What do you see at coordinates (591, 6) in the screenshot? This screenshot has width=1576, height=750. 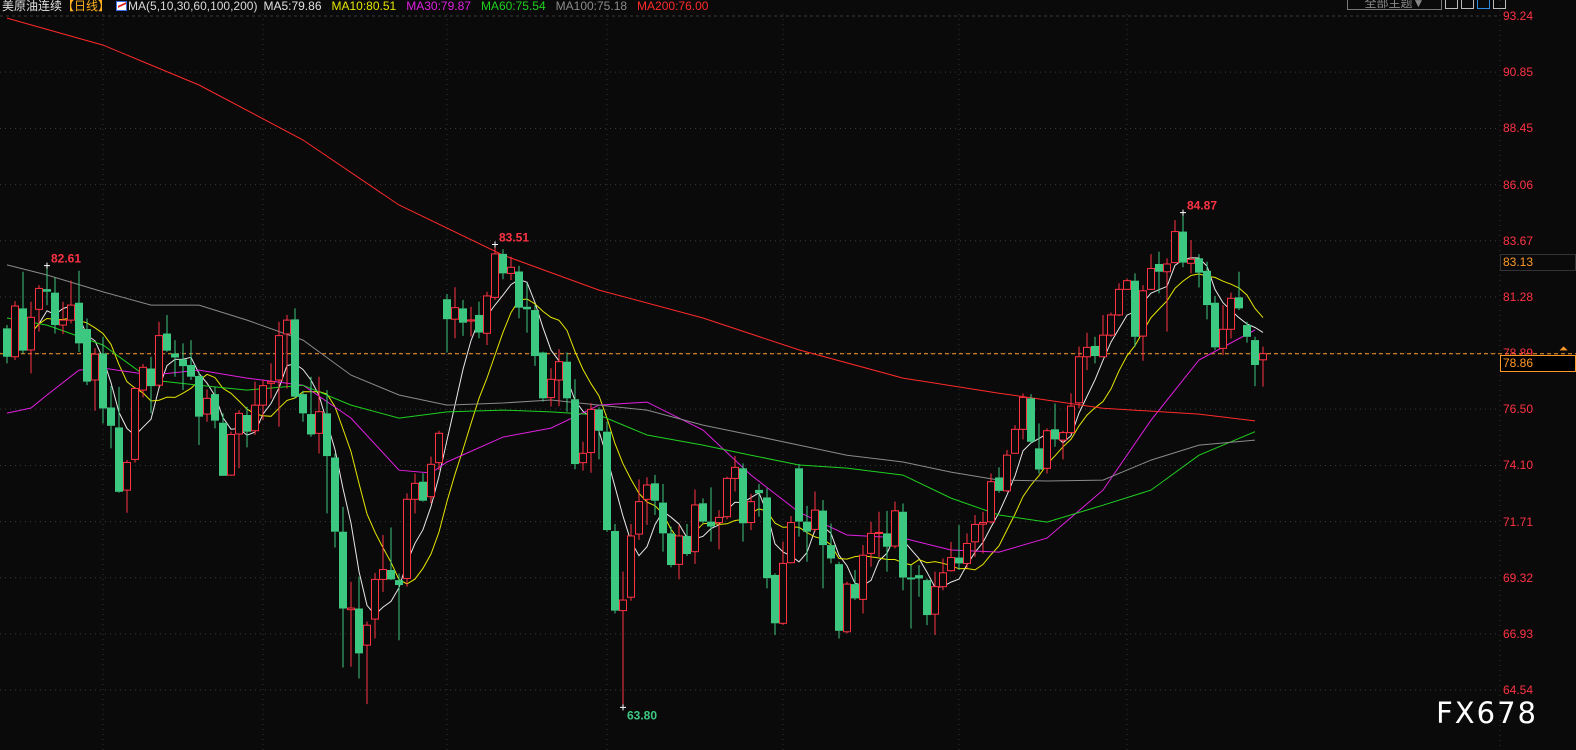 I see `ma-legend-item: MA100:75.18` at bounding box center [591, 6].